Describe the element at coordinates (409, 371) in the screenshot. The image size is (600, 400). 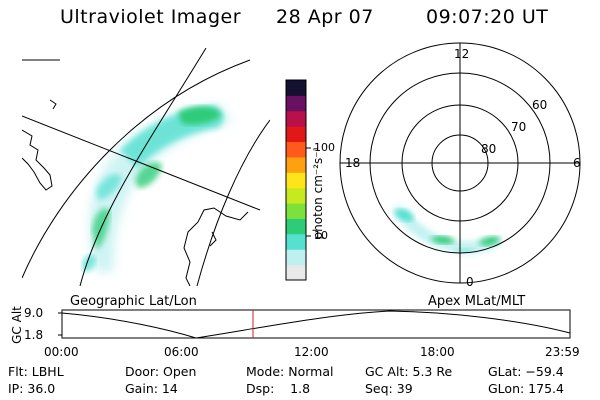
I see `gc-alt-info: GC Alt: 5.3 Re` at that location.